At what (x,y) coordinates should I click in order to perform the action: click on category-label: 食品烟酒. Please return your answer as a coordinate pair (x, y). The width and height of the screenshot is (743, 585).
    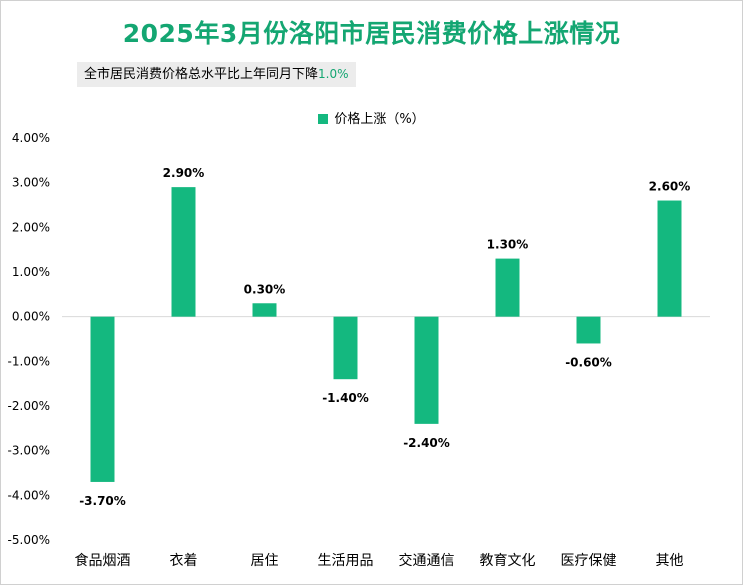
    Looking at the image, I should click on (103, 560).